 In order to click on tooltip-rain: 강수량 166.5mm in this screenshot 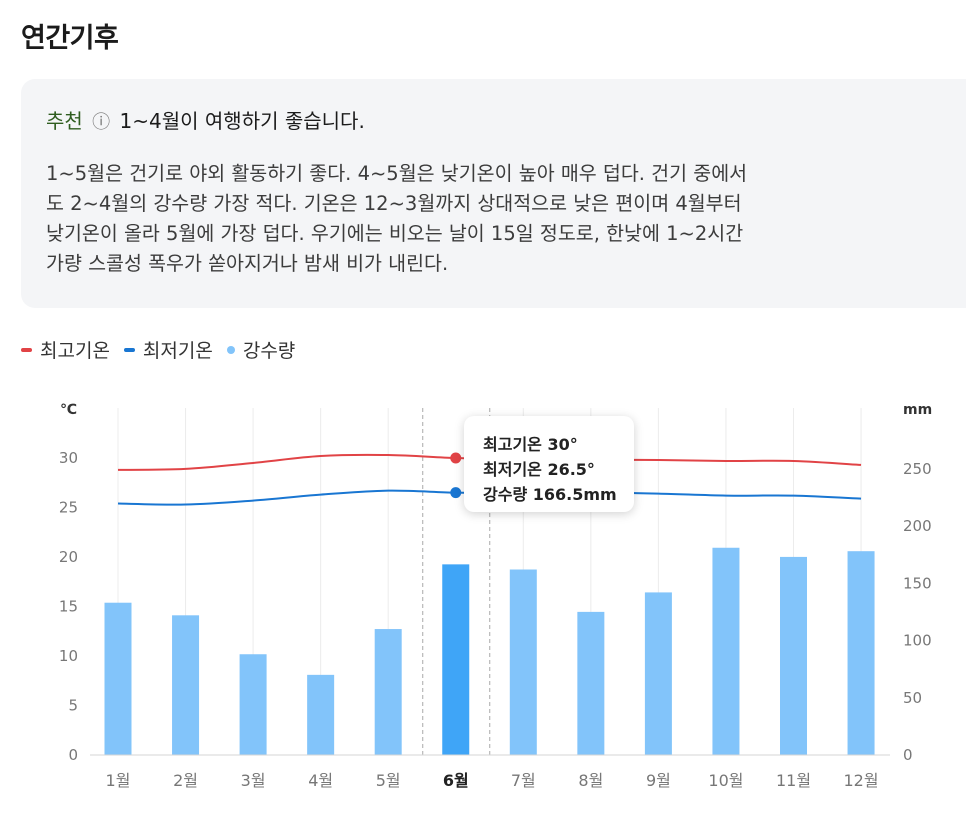, I will do `click(550, 494)`.